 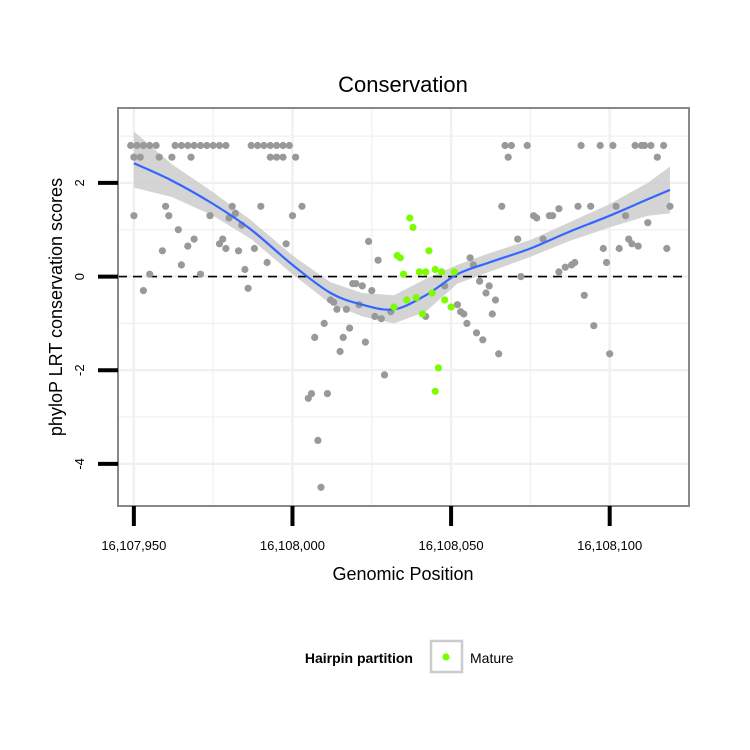 I want to click on y-tick-label: 0, so click(x=79, y=276).